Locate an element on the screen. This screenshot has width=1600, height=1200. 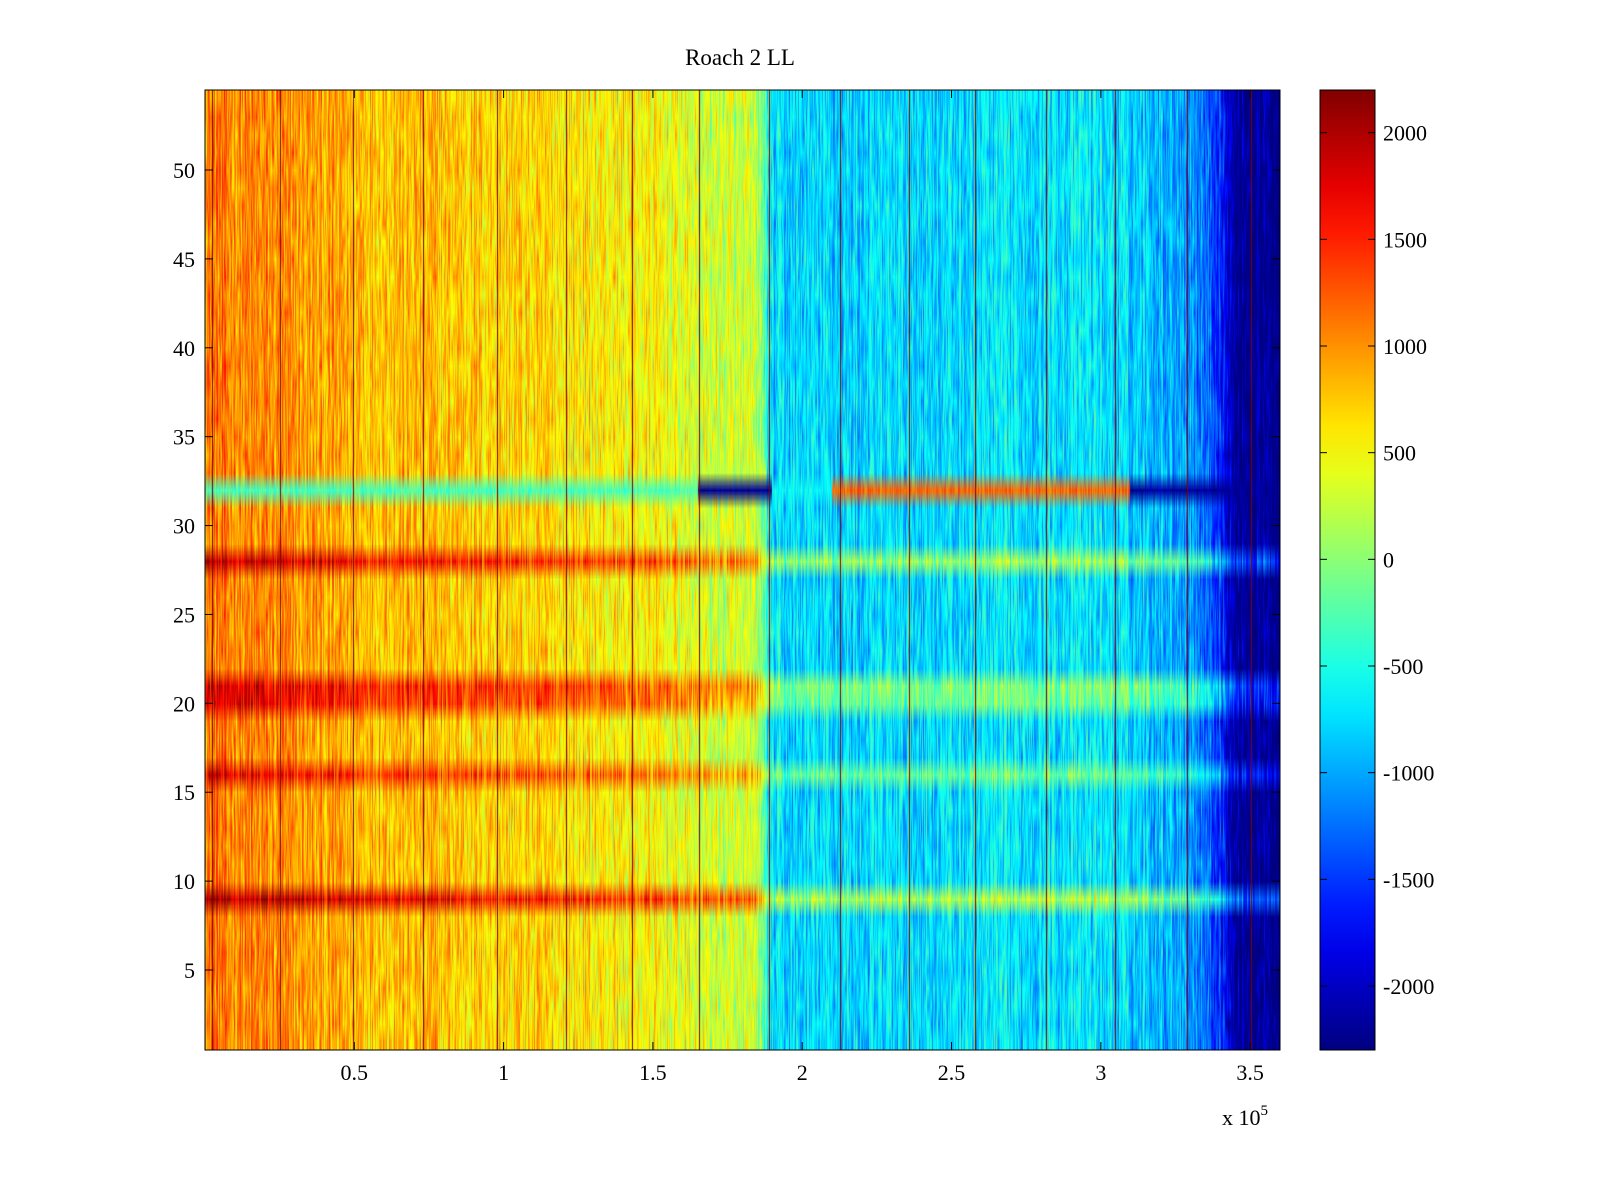
colorbar: 2000 1500 1000 500 0 -500 -1000 -1500 -2000 is located at coordinates (1376, 570).